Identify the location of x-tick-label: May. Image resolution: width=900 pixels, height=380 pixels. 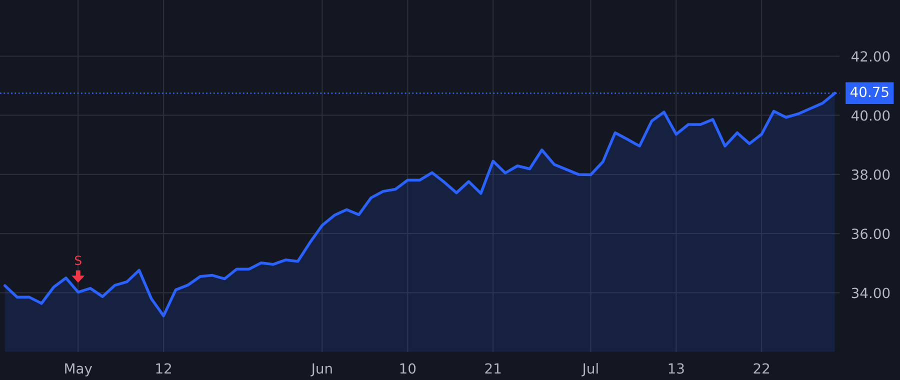
(78, 369).